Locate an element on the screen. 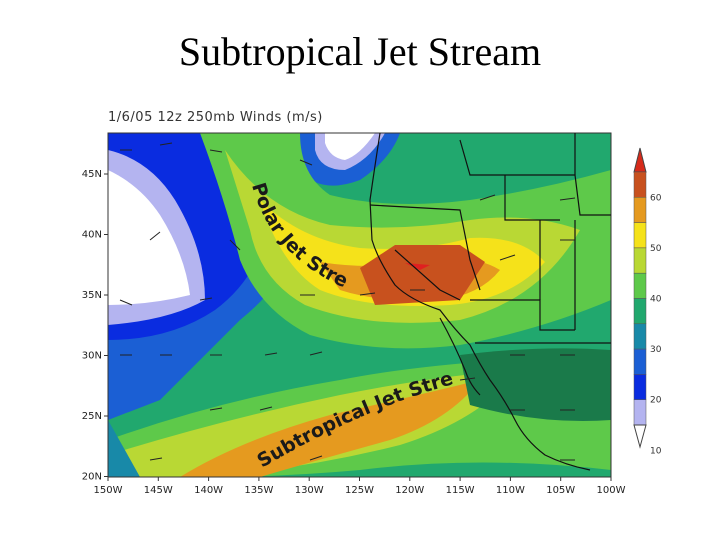 The width and height of the screenshot is (720, 540). lat-tick-label: 25N is located at coordinates (92, 416).